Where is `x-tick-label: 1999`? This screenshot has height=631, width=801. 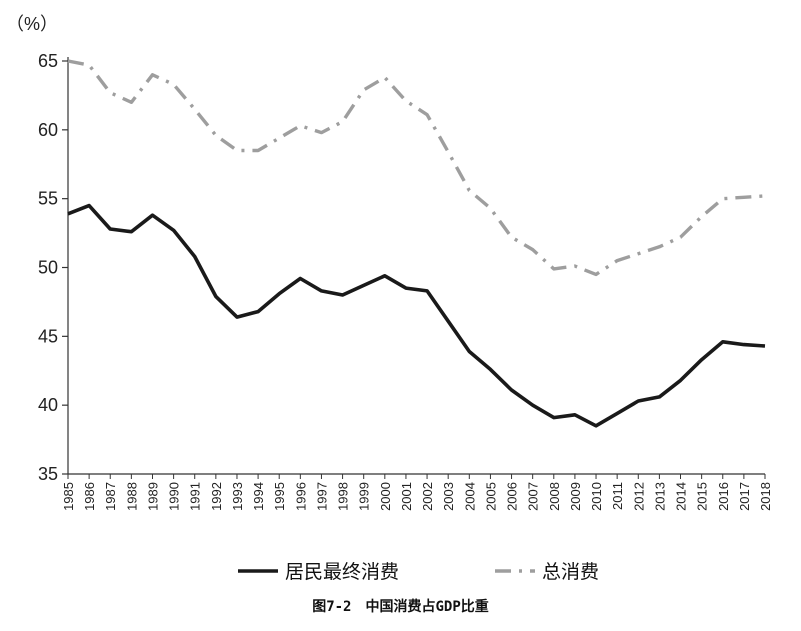 x-tick-label: 1999 is located at coordinates (364, 496).